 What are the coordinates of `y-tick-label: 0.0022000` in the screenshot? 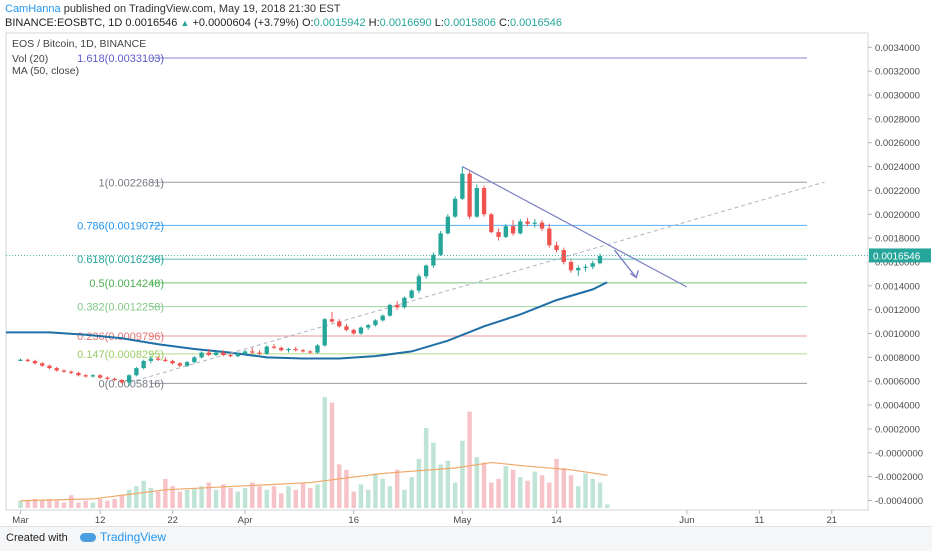 It's located at (897, 191).